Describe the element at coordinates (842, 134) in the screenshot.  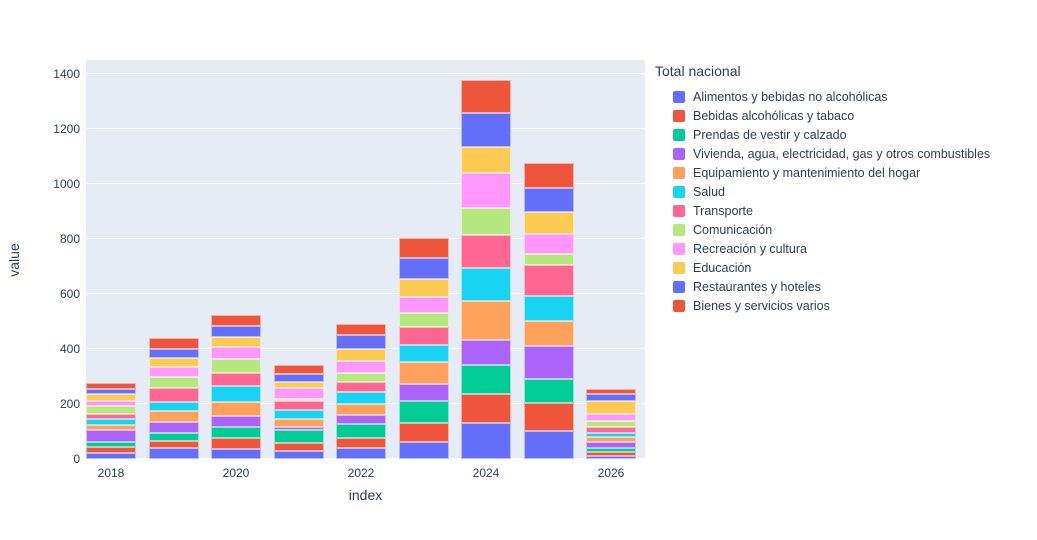
I see `legend-item-2: Prendas de vestir y calzado` at that location.